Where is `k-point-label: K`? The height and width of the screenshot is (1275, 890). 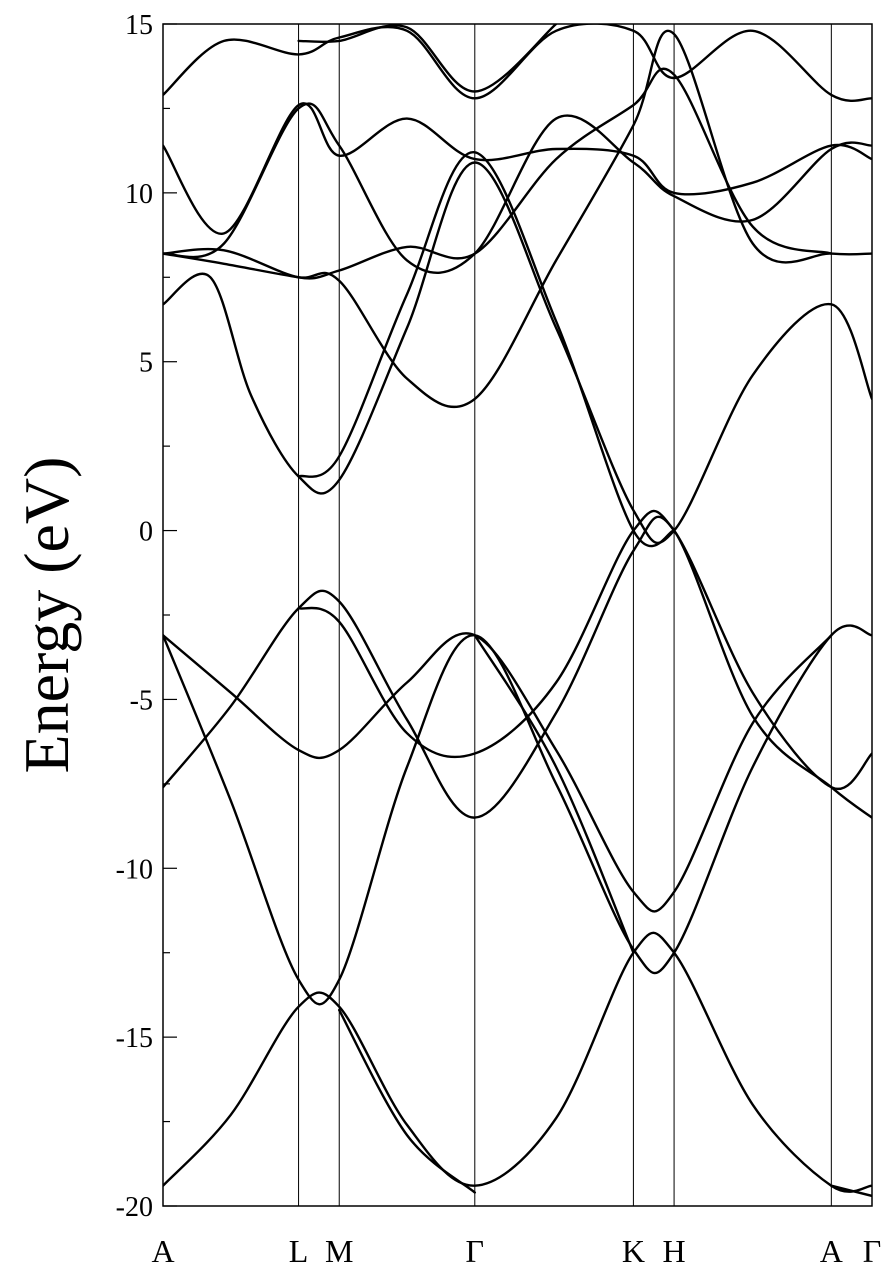
k-point-label: K is located at coordinates (633, 1251).